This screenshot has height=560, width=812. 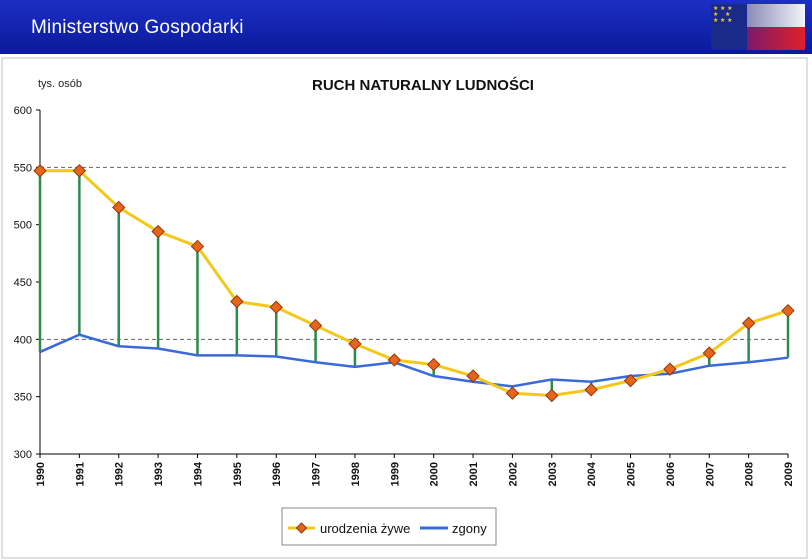 I want to click on x-tick-label: 1990, so click(x=41, y=474).